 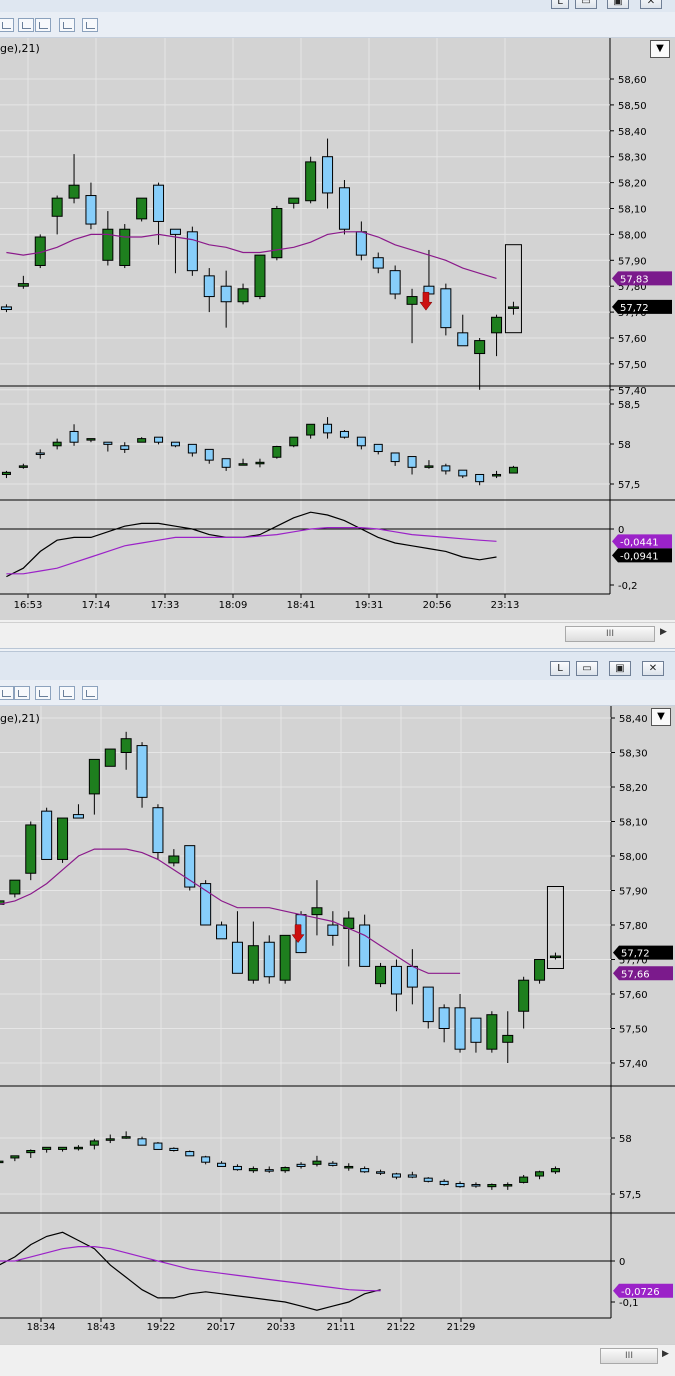 What do you see at coordinates (632, 365) in the screenshot?
I see `price-tick-label: 57,50` at bounding box center [632, 365].